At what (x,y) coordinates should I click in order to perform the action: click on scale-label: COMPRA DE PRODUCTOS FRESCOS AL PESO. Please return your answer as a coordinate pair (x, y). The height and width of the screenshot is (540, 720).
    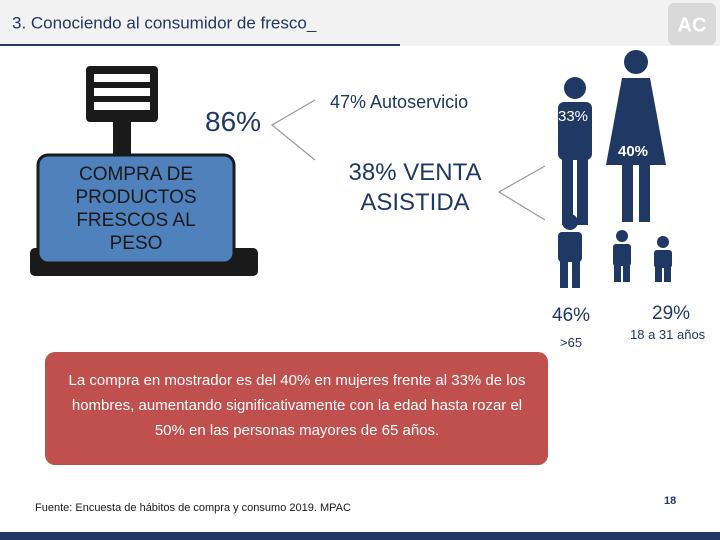
    Looking at the image, I should click on (136, 209).